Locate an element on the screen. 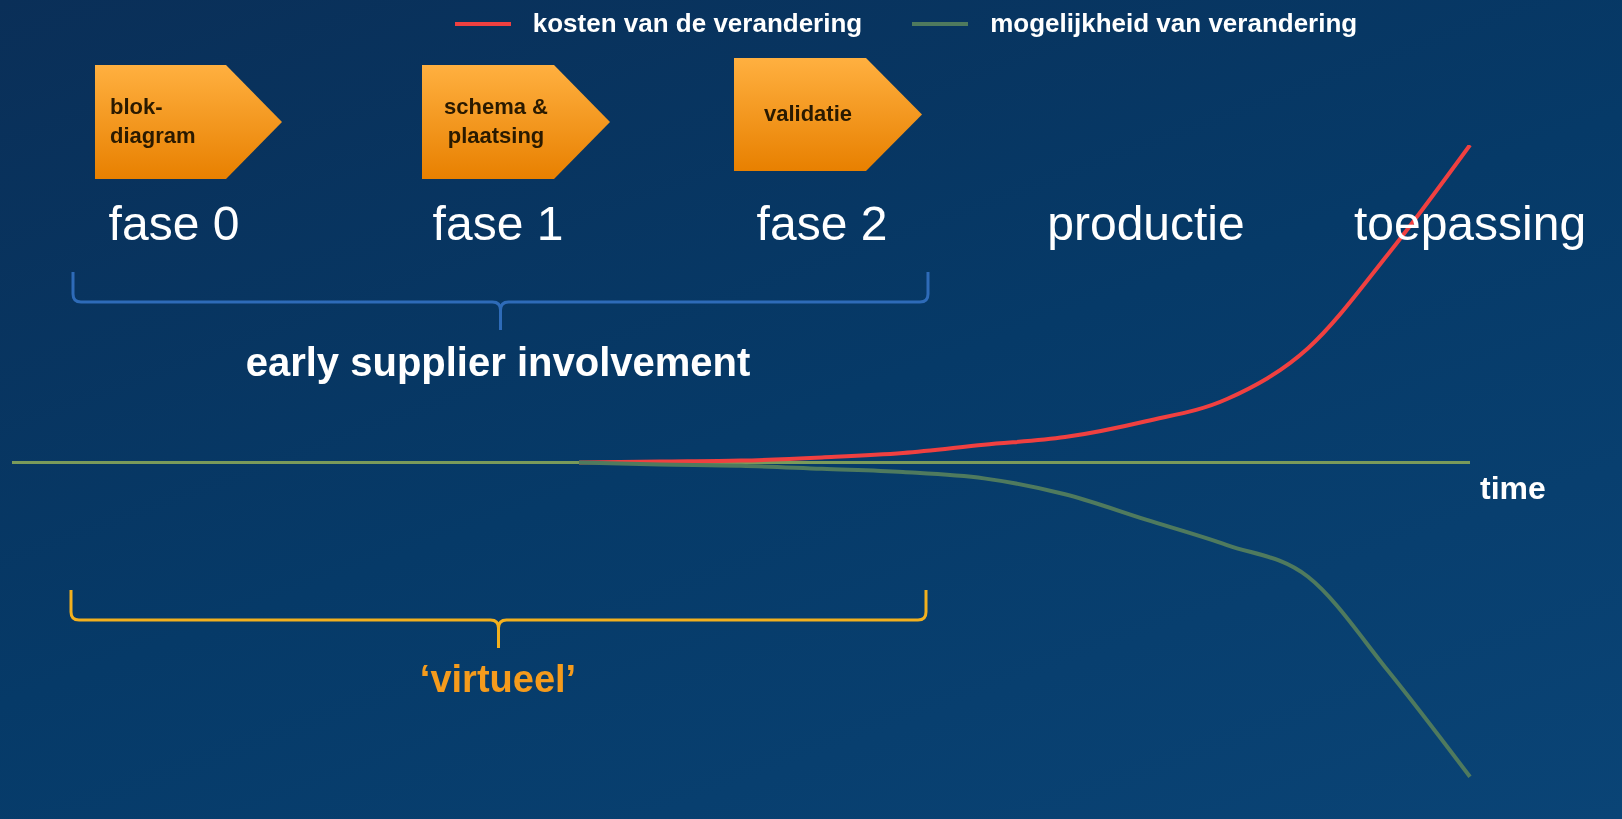 The height and width of the screenshot is (819, 1622). x-tick-label: productie is located at coordinates (1146, 223).